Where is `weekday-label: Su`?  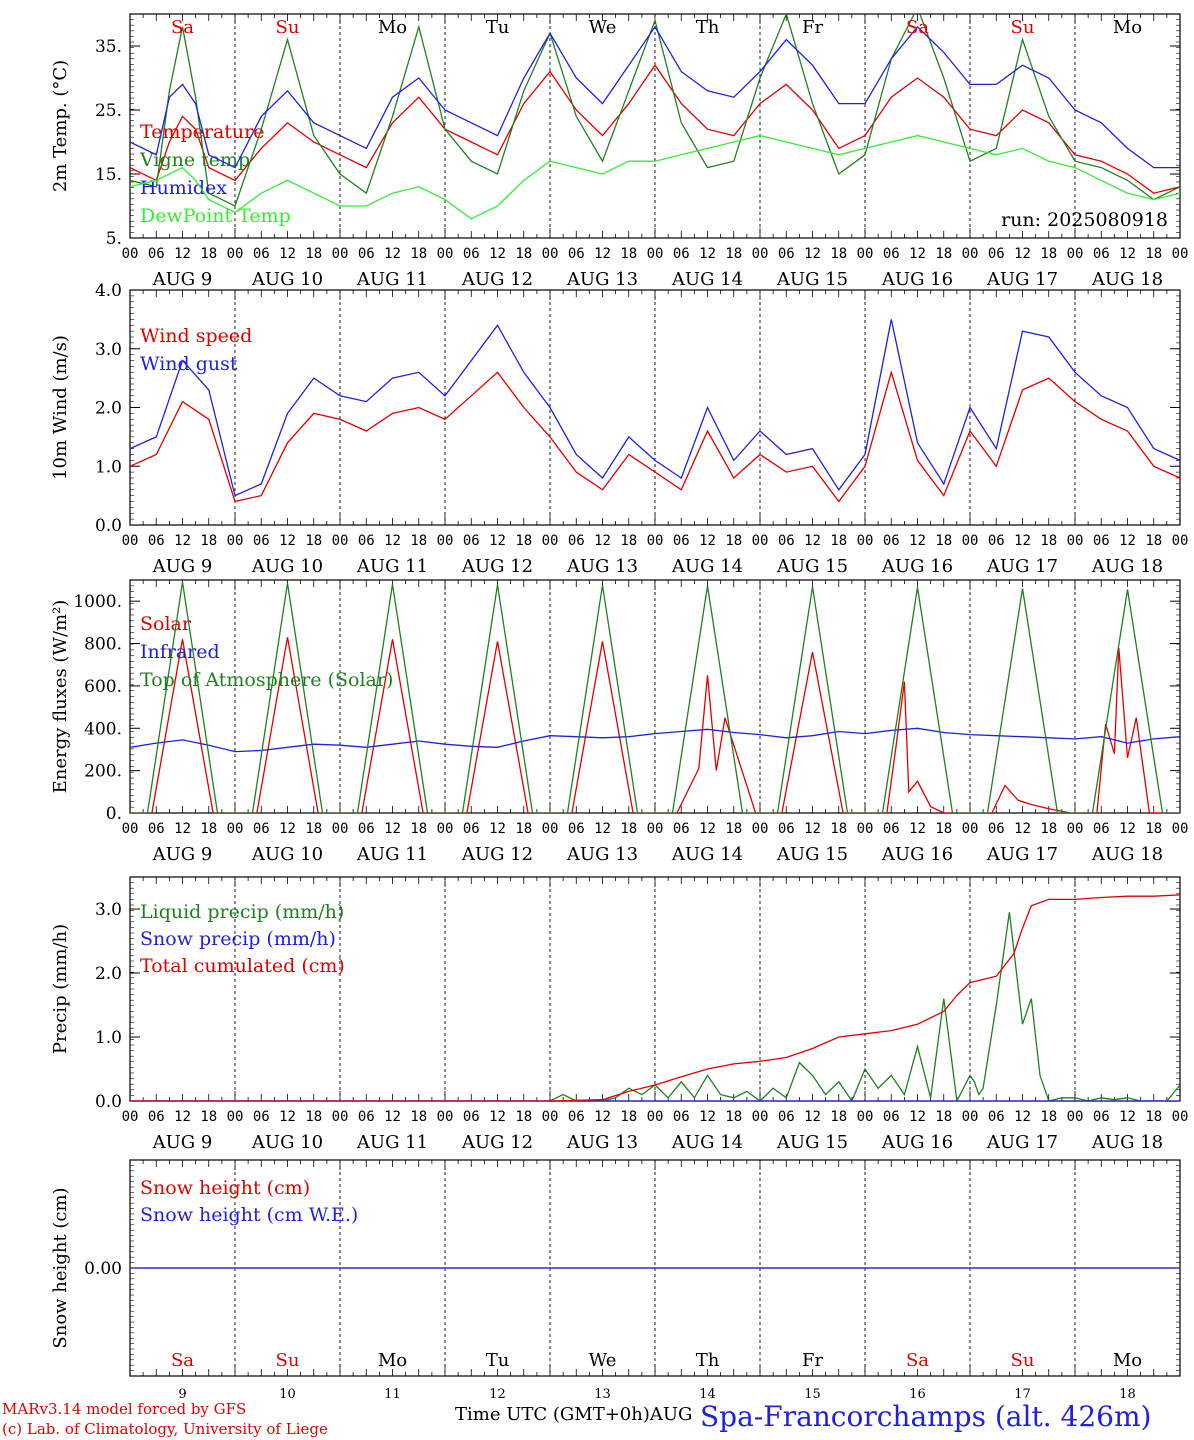
weekday-label: Su is located at coordinates (1023, 27).